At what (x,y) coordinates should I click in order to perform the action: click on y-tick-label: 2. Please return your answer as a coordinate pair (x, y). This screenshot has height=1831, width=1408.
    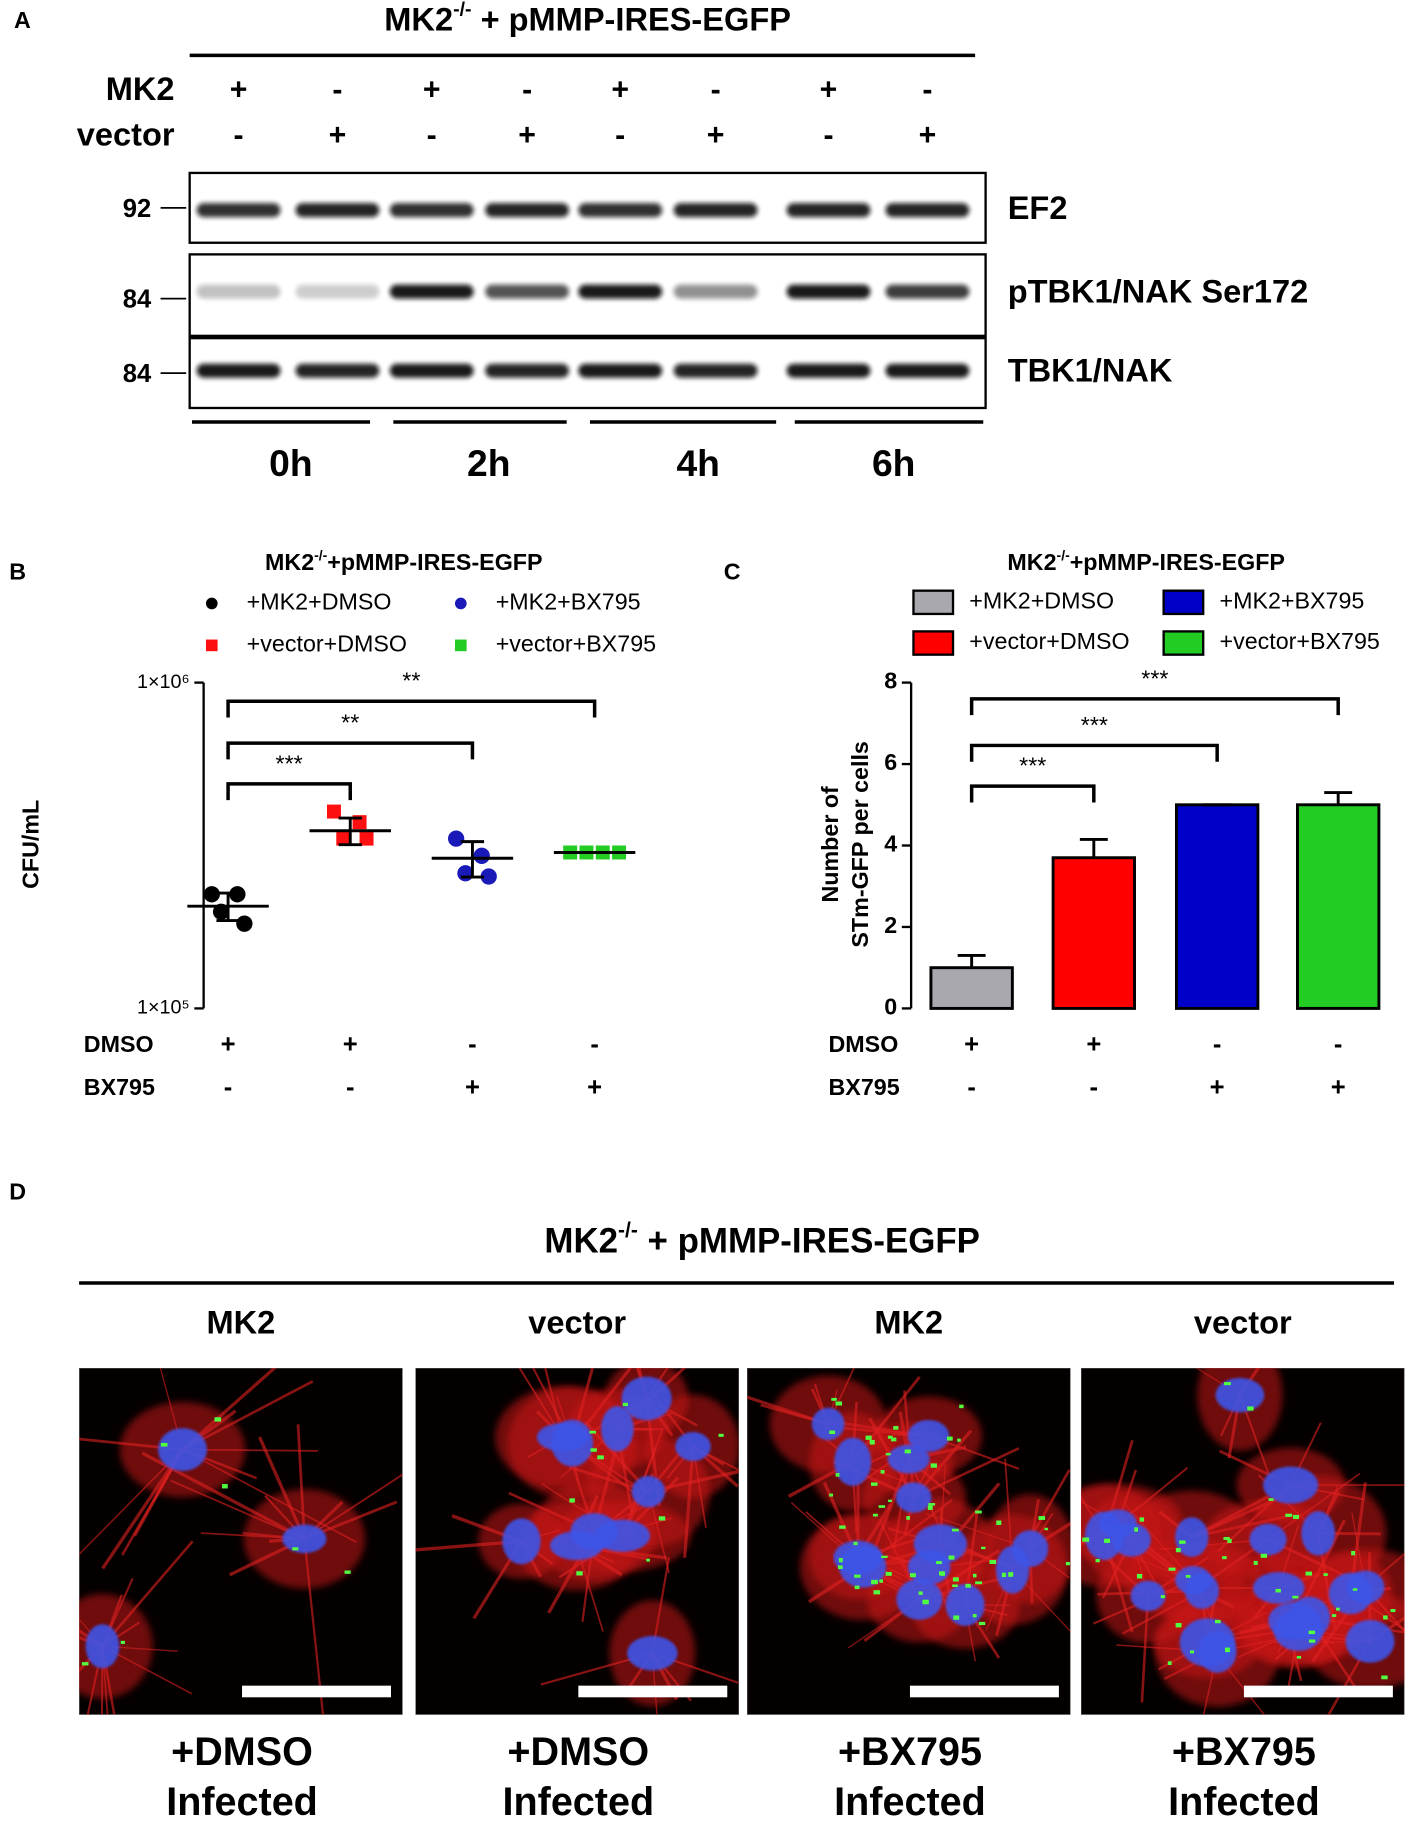
    Looking at the image, I should click on (890, 925).